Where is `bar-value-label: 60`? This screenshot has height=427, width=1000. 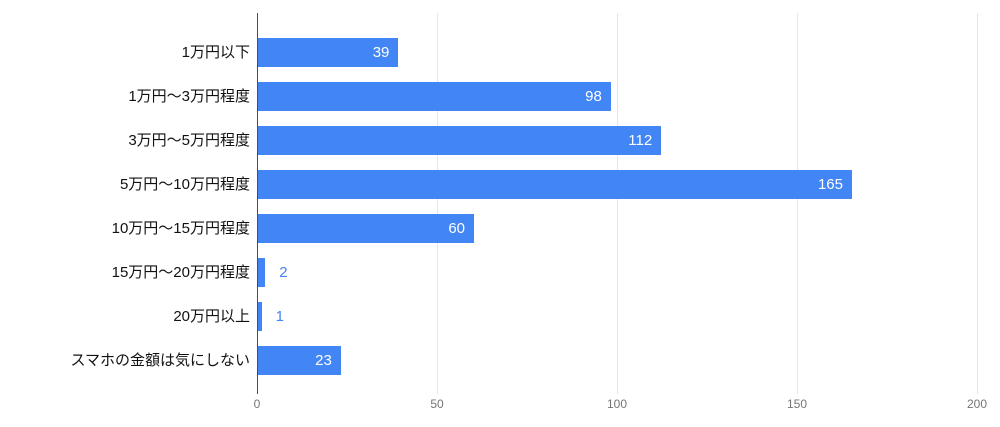
bar-value-label: 60 is located at coordinates (456, 228).